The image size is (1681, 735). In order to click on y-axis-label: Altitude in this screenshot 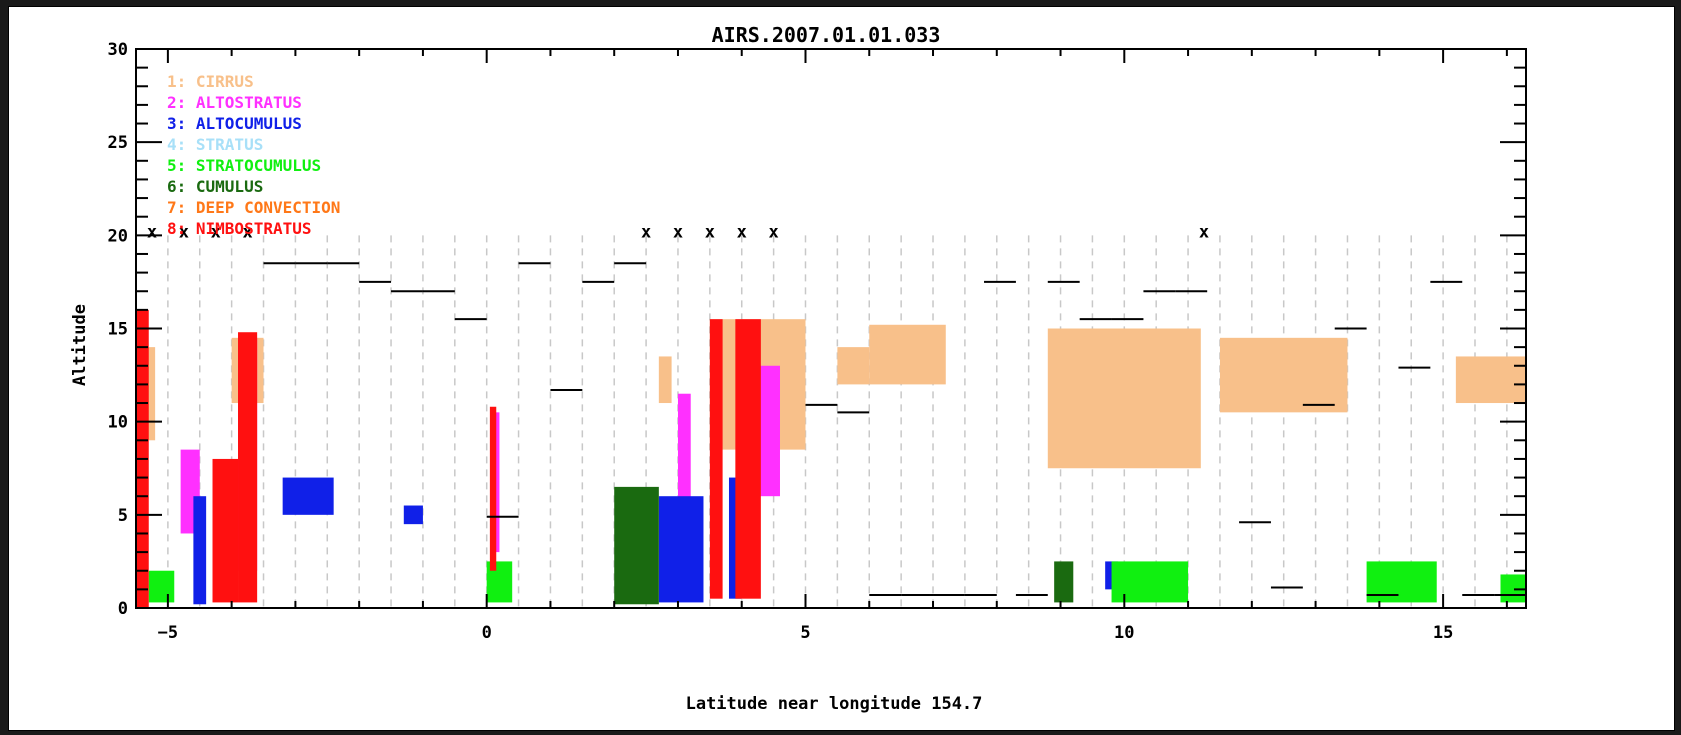, I will do `click(80, 345)`.